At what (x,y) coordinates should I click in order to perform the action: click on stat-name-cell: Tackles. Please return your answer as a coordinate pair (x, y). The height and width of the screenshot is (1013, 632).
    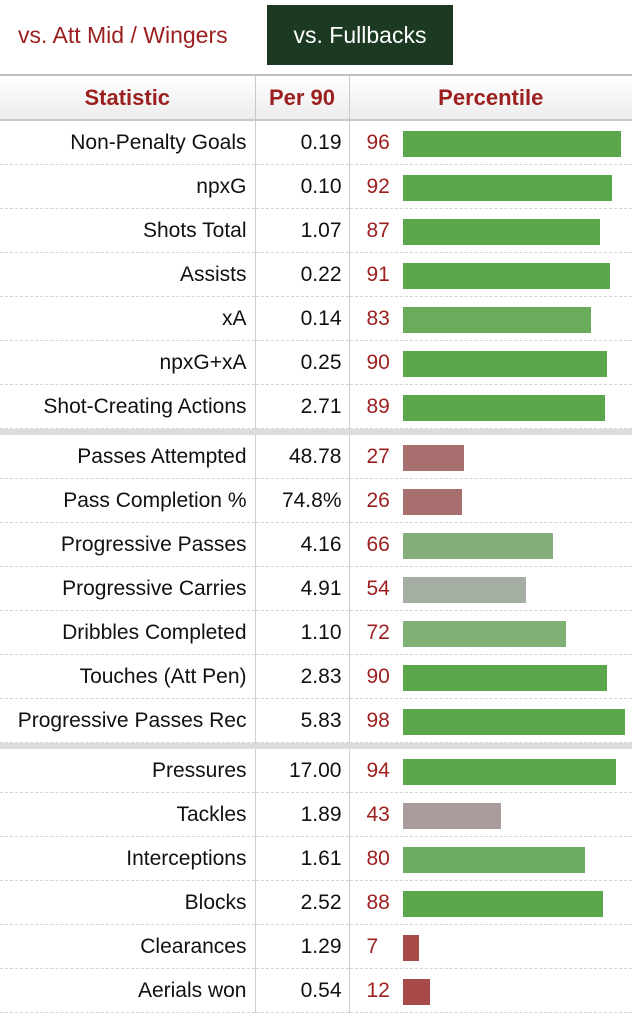
    Looking at the image, I should click on (128, 814).